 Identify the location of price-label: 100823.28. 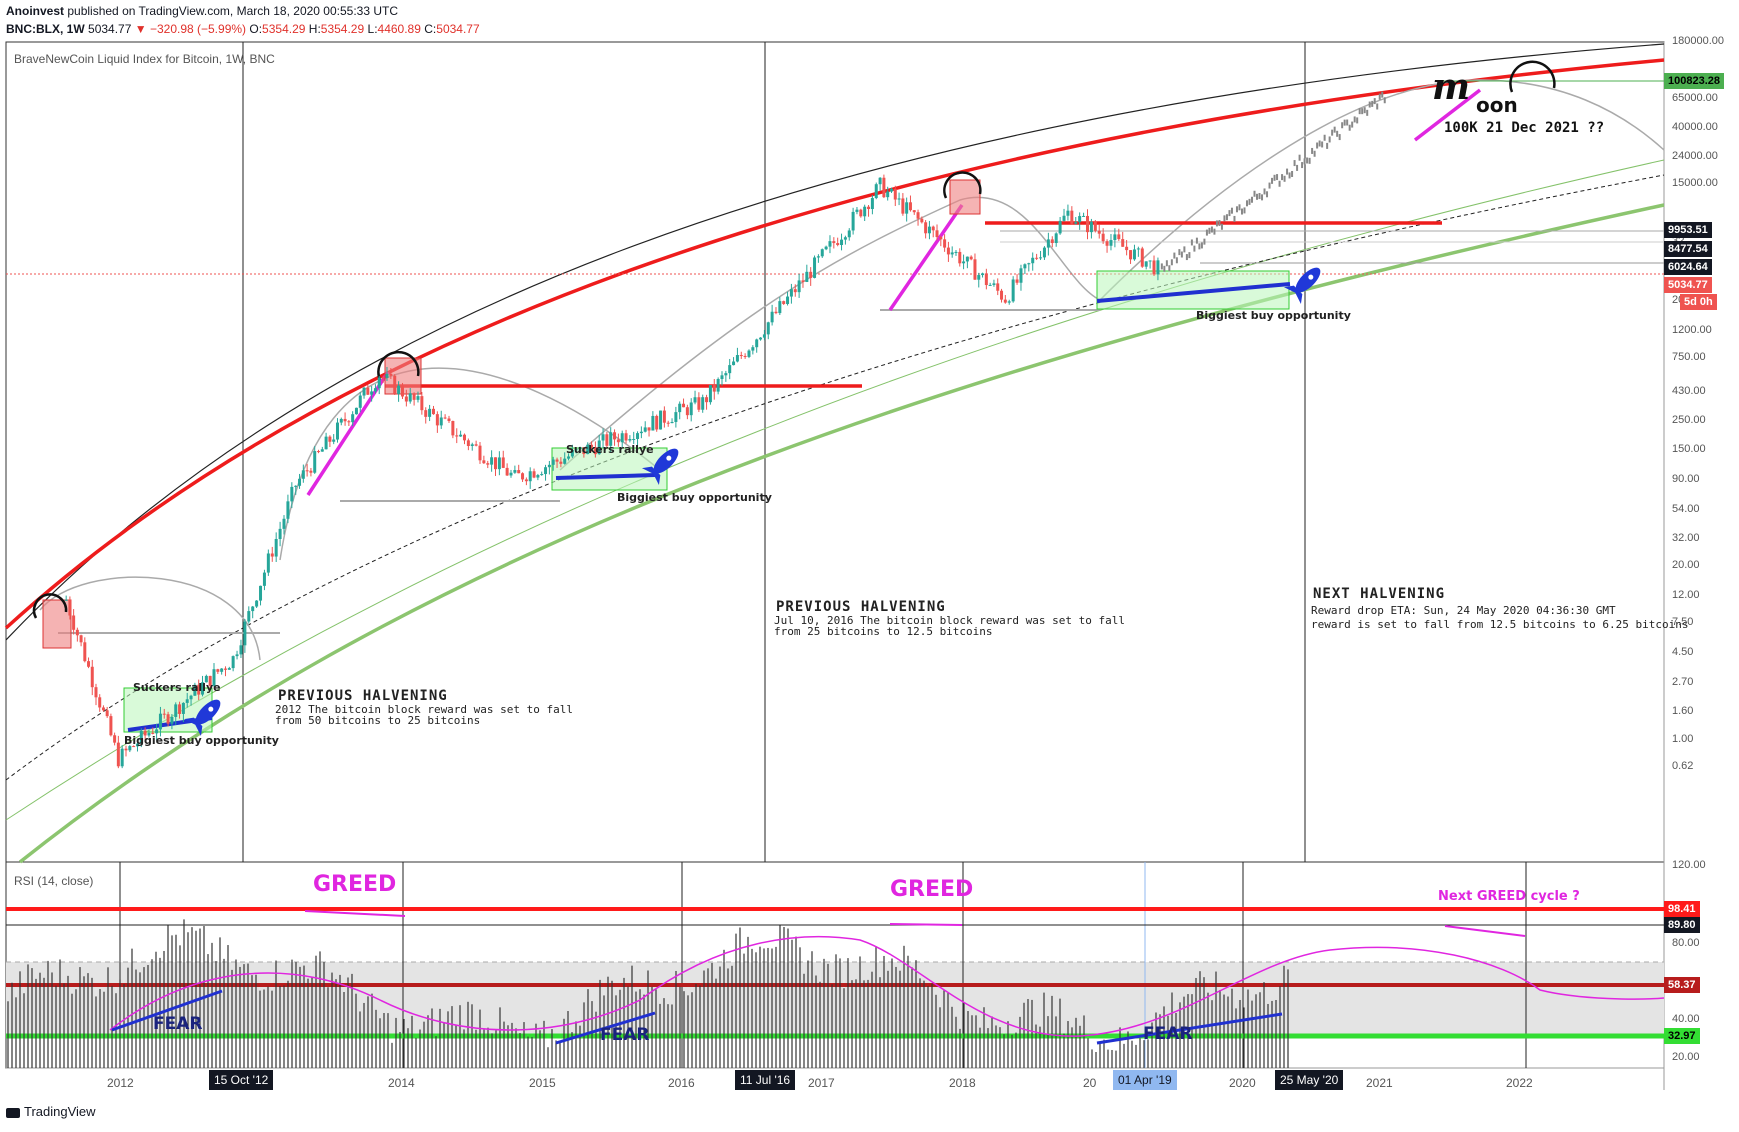
(1694, 81).